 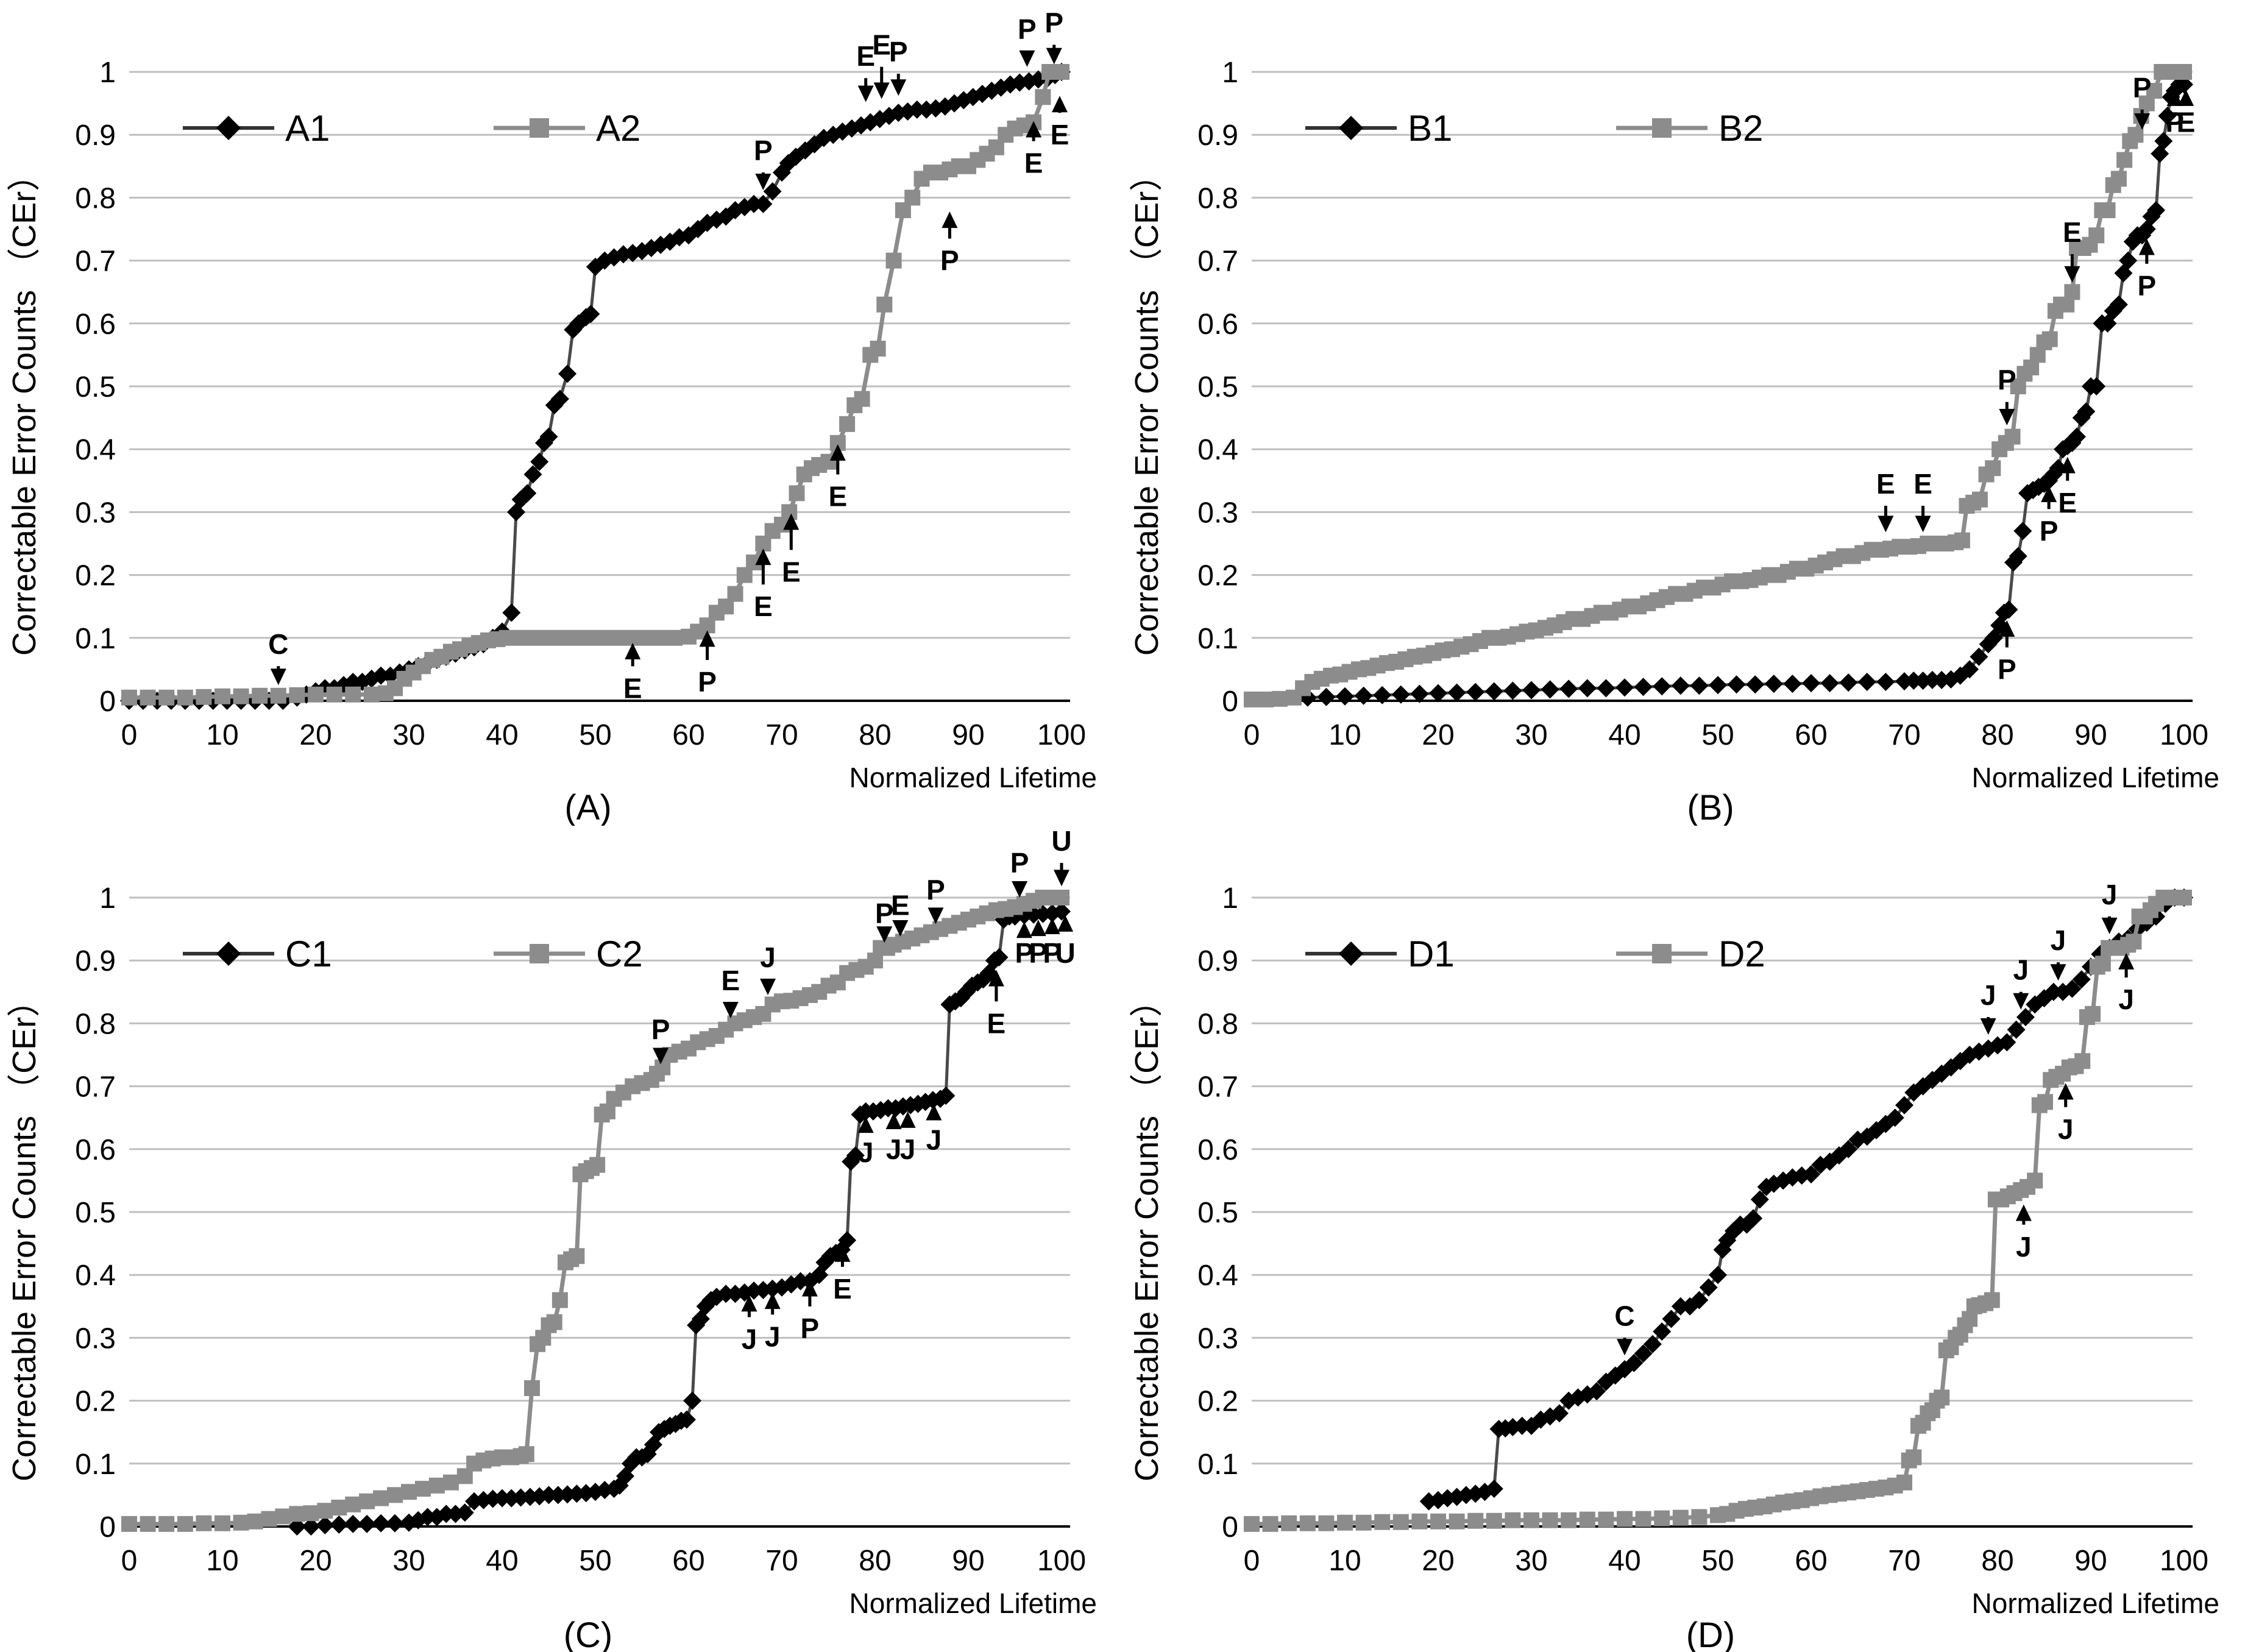 I want to click on svg-text: 0.9, so click(x=1217, y=961).